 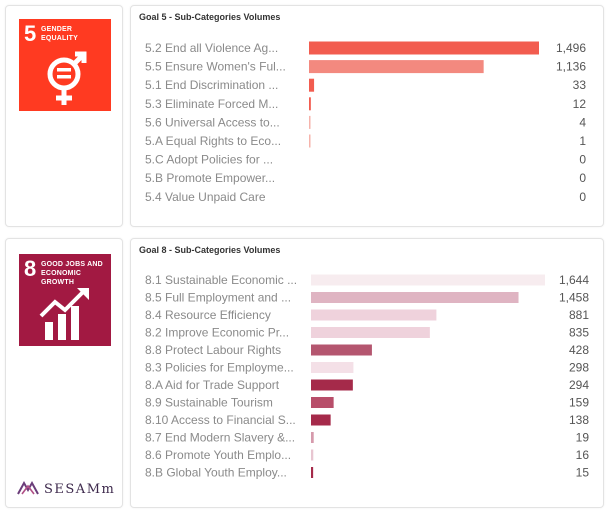 I want to click on goal8-value-label: 1,458, so click(x=574, y=298).